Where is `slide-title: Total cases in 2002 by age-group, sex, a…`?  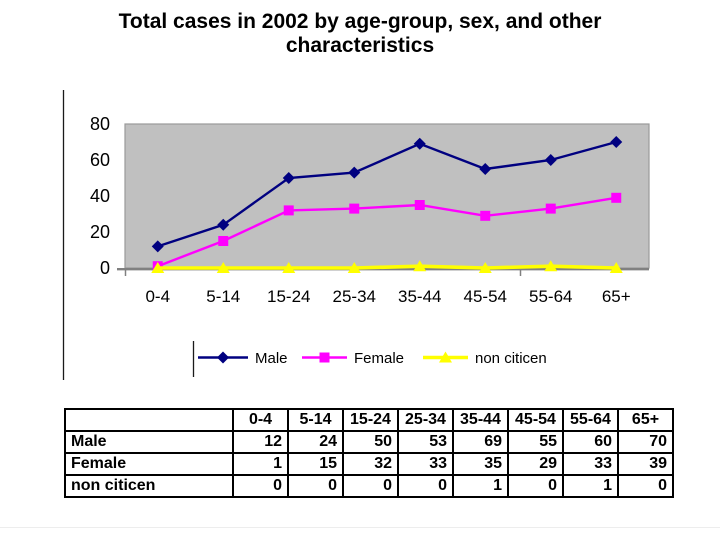
slide-title: Total cases in 2002 by age-group, sex, a… is located at coordinates (360, 33).